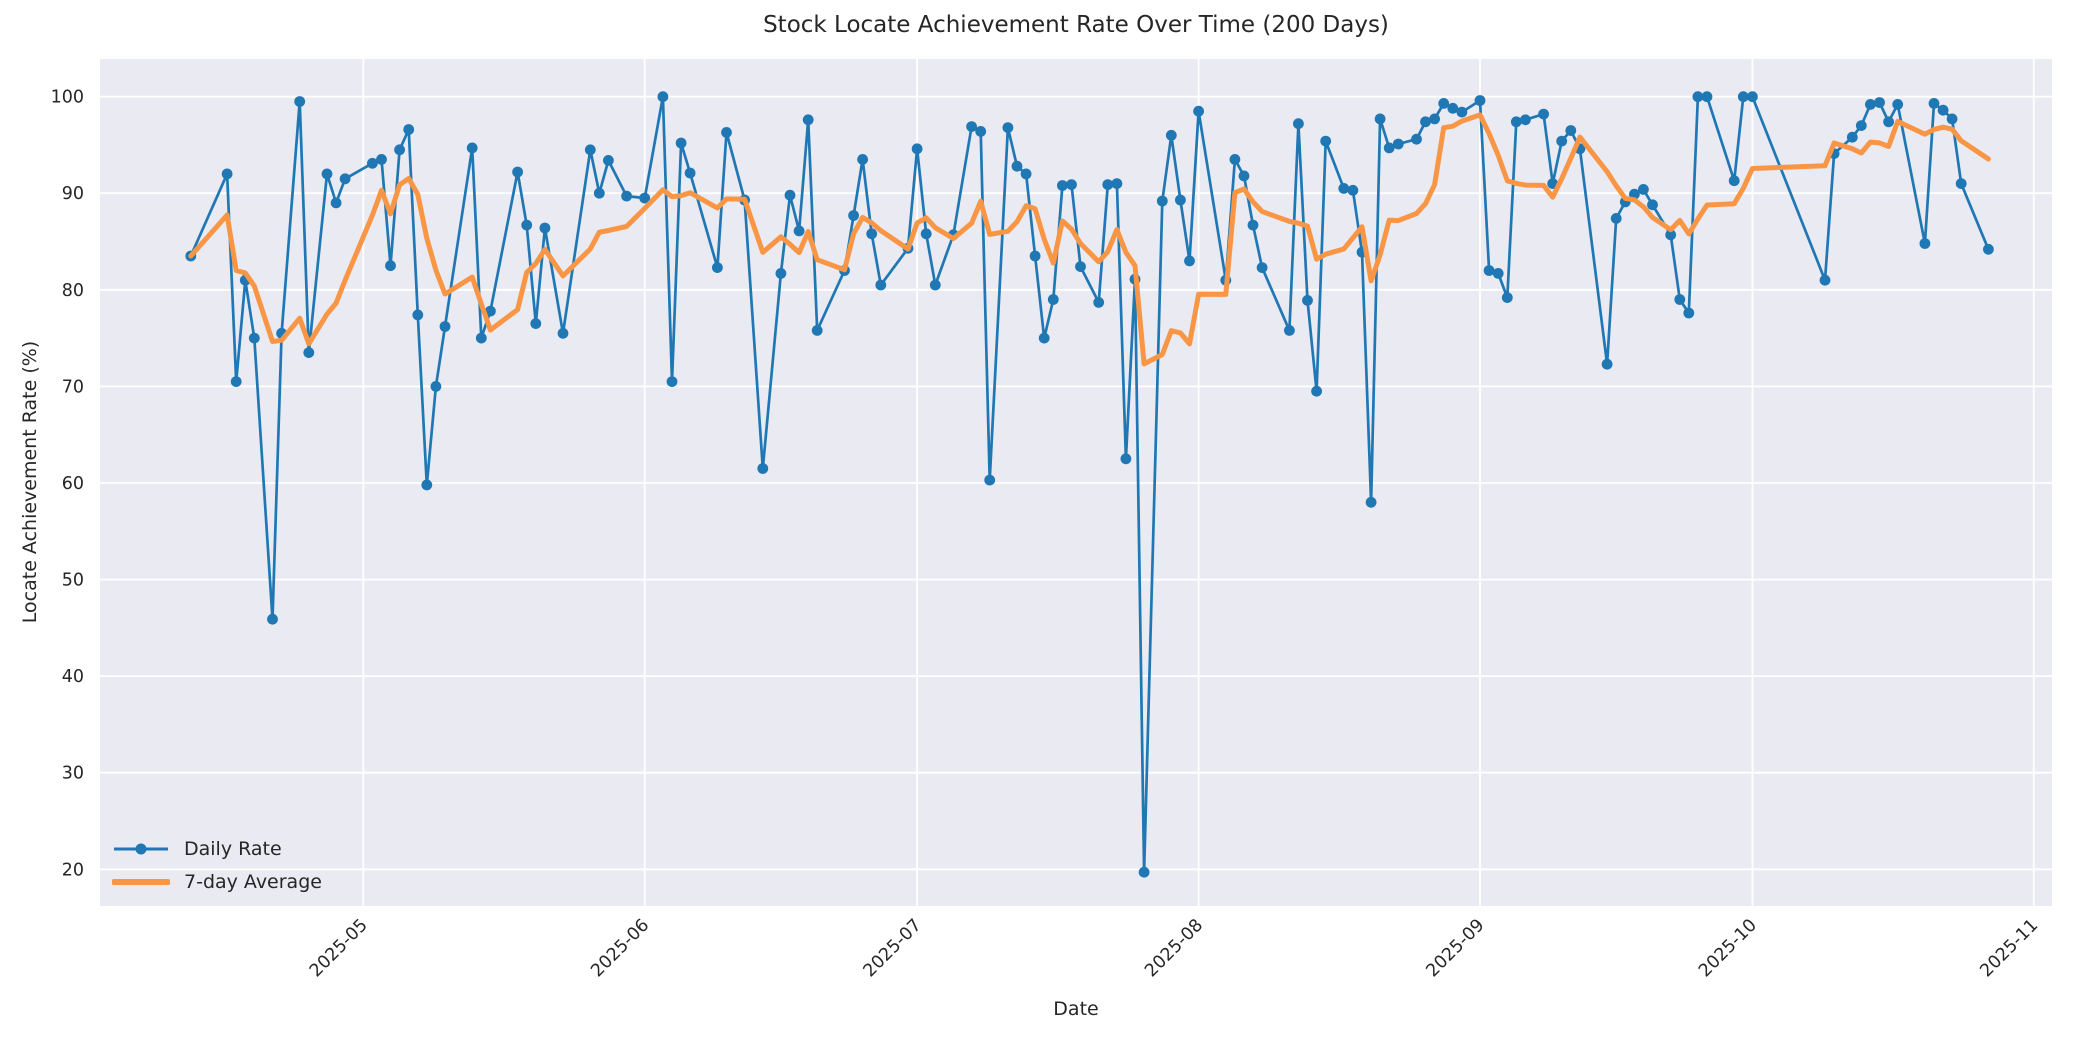  Describe the element at coordinates (2009, 948) in the screenshot. I see `x-tick-label: 2025-11` at that location.